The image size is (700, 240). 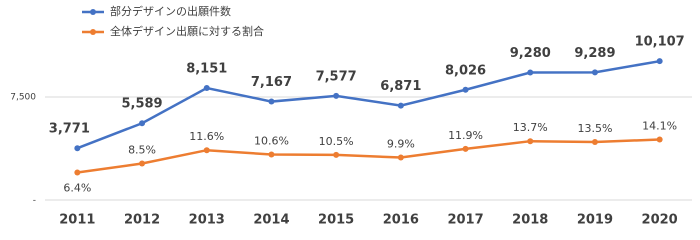 I want to click on x-tick-label: 2013, so click(x=207, y=220).